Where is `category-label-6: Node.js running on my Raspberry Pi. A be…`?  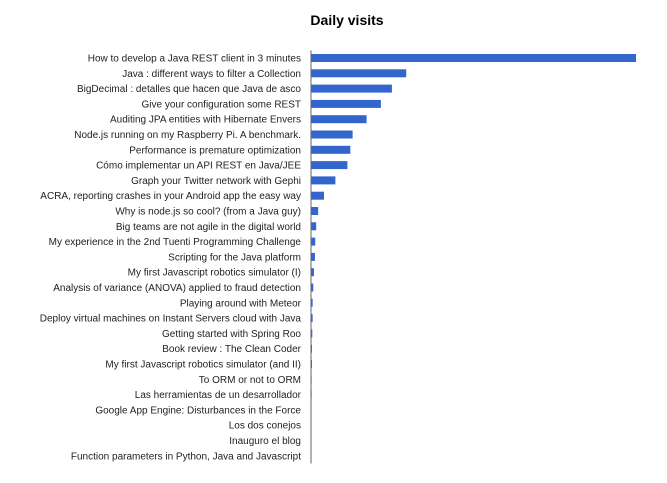 category-label-6: Node.js running on my Raspberry Pi. A be… is located at coordinates (187, 135).